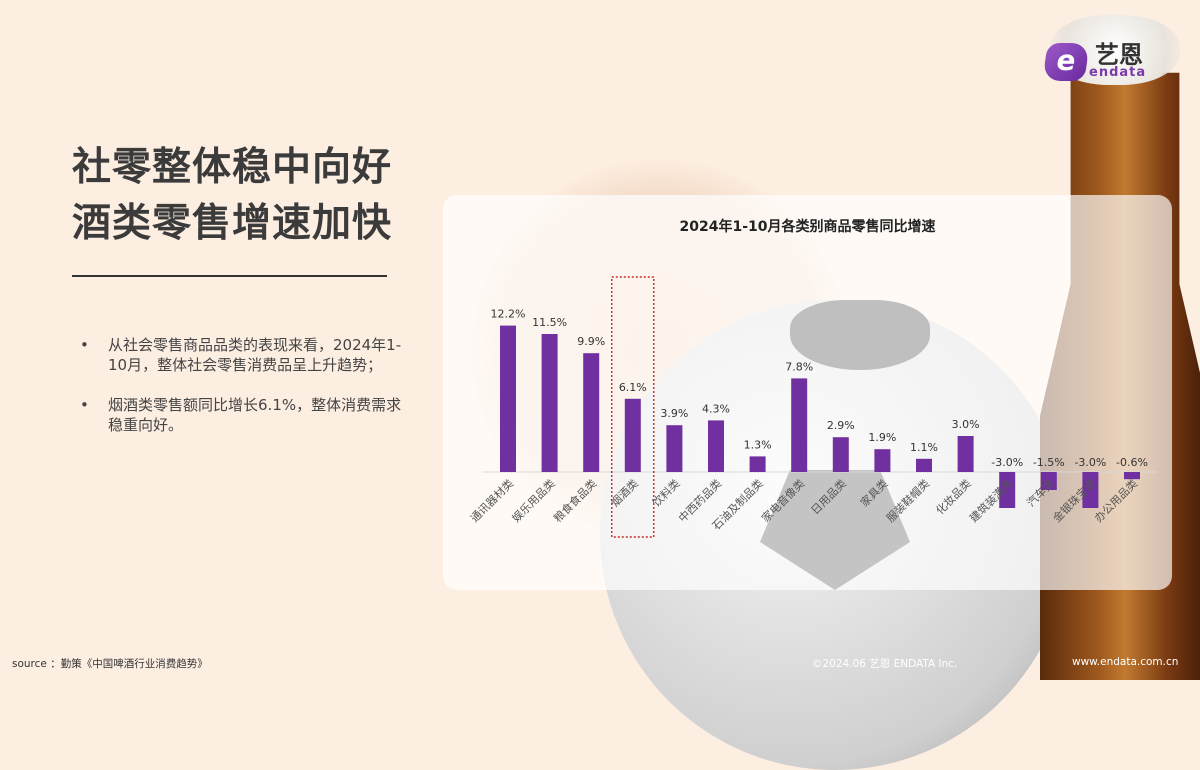 The image size is (1200, 770). Describe the element at coordinates (591, 341) in the screenshot. I see `data-label: 9.9%` at that location.